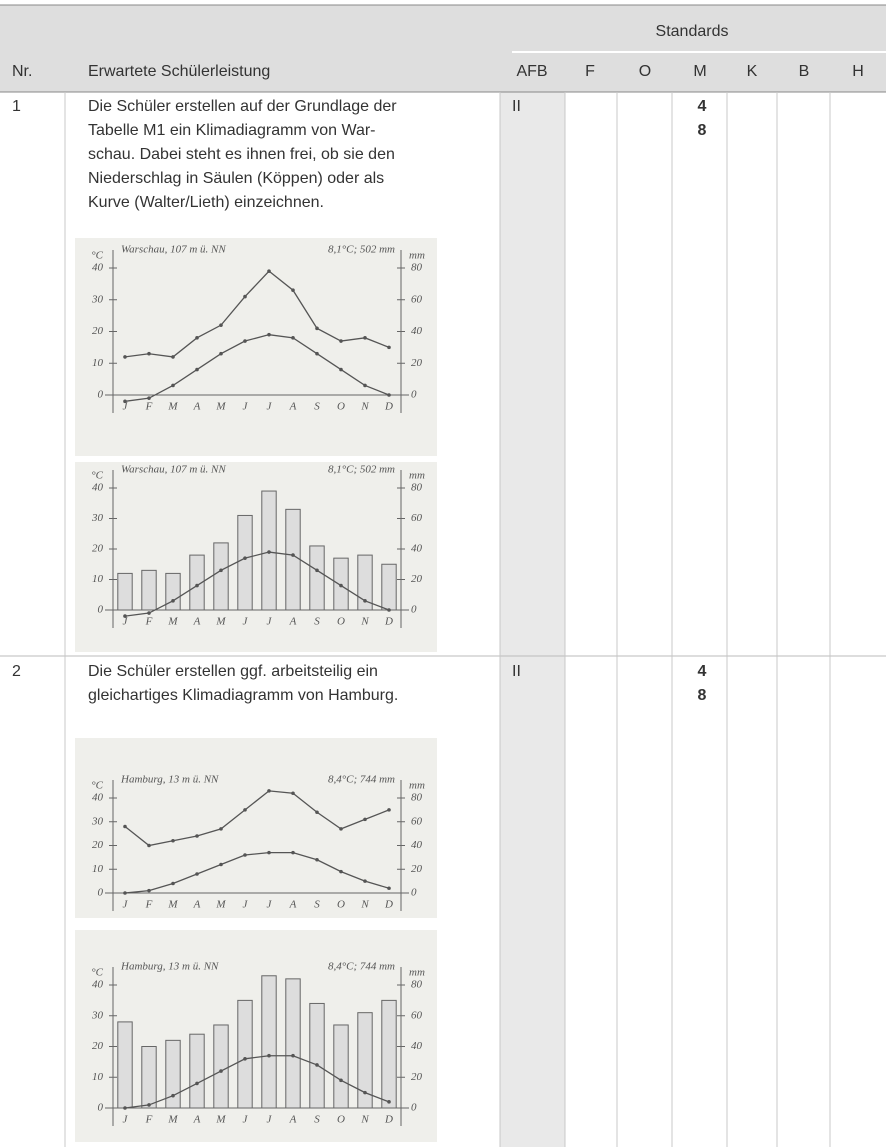 The height and width of the screenshot is (1147, 886). Describe the element at coordinates (414, 893) in the screenshot. I see `y2-tick-label: 0` at that location.